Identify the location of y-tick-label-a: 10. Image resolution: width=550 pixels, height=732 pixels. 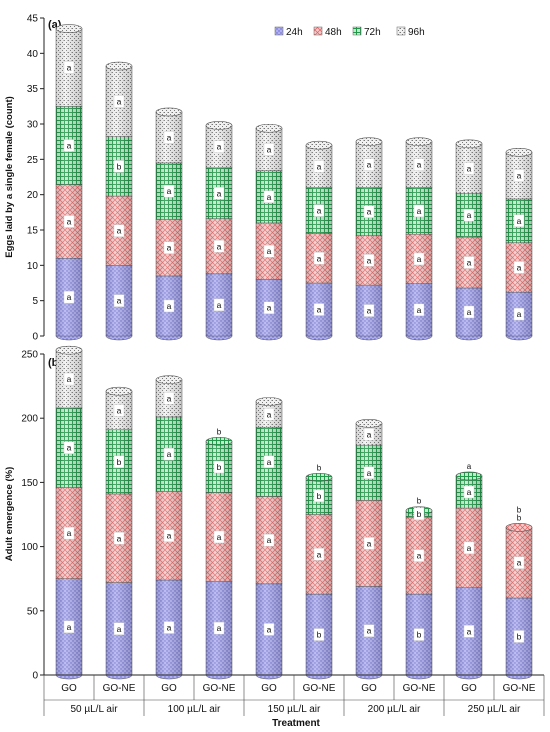
(33, 266).